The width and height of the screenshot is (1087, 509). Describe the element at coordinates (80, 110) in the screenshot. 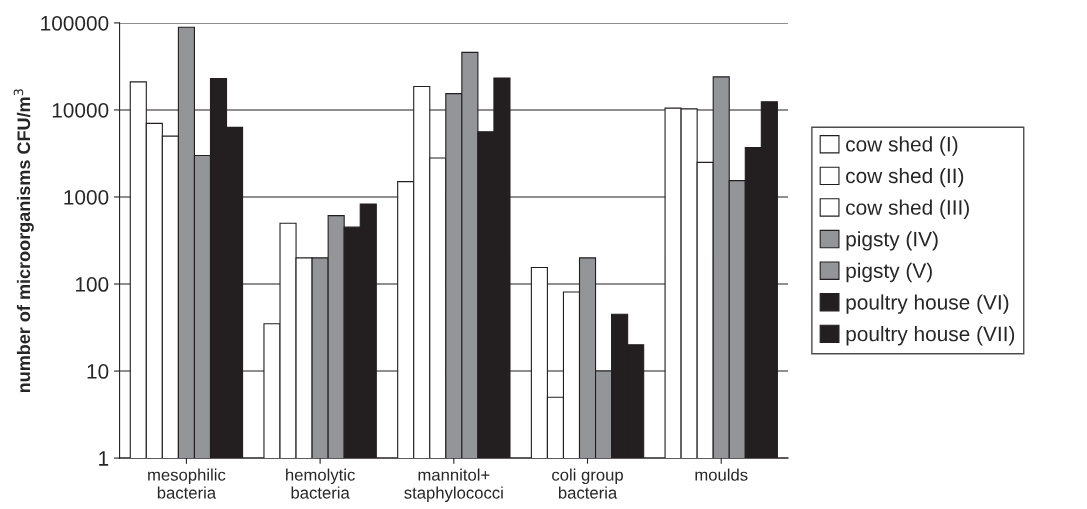

I see `y-tick-label: 10000` at that location.